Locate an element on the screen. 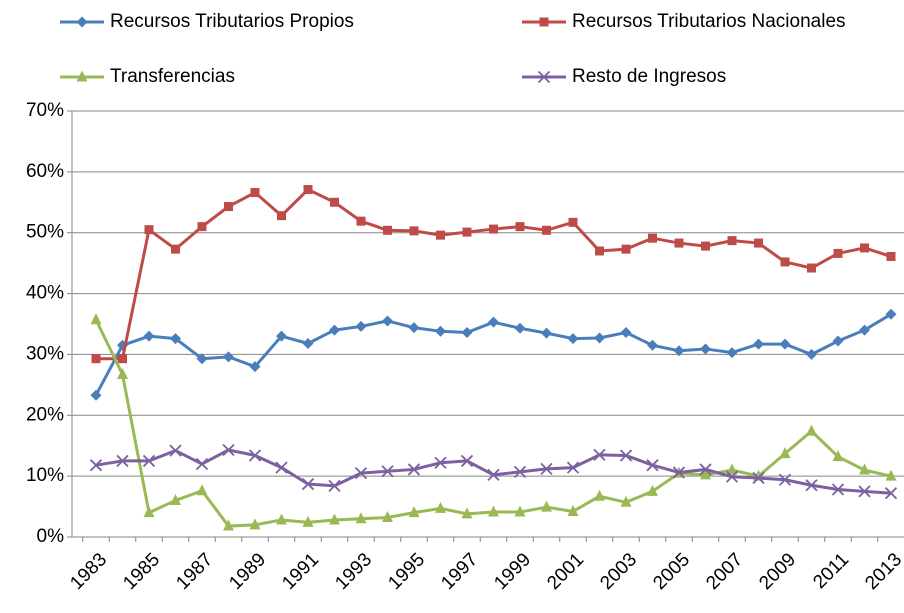 The width and height of the screenshot is (904, 613). x-tick-label: 1991 is located at coordinates (300, 571).